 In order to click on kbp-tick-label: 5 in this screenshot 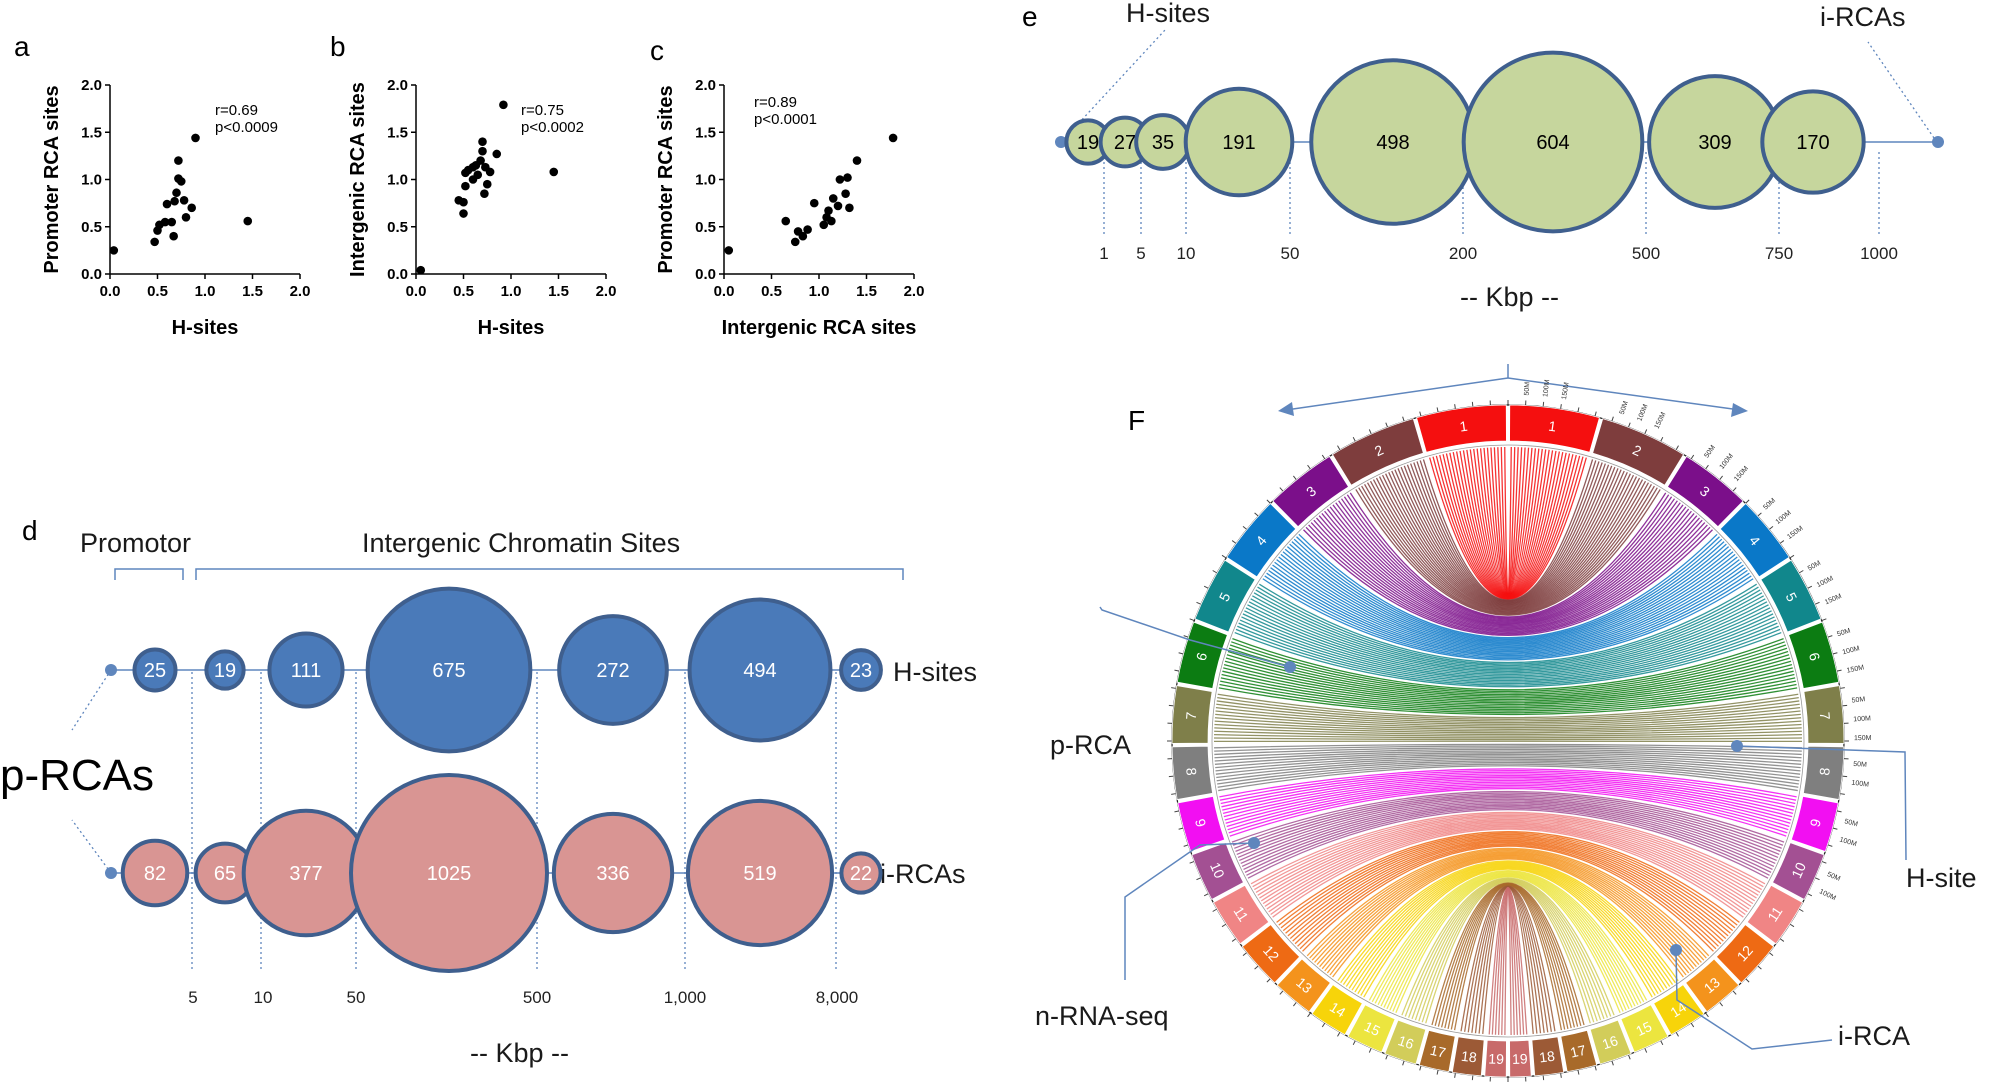, I will do `click(192, 997)`.